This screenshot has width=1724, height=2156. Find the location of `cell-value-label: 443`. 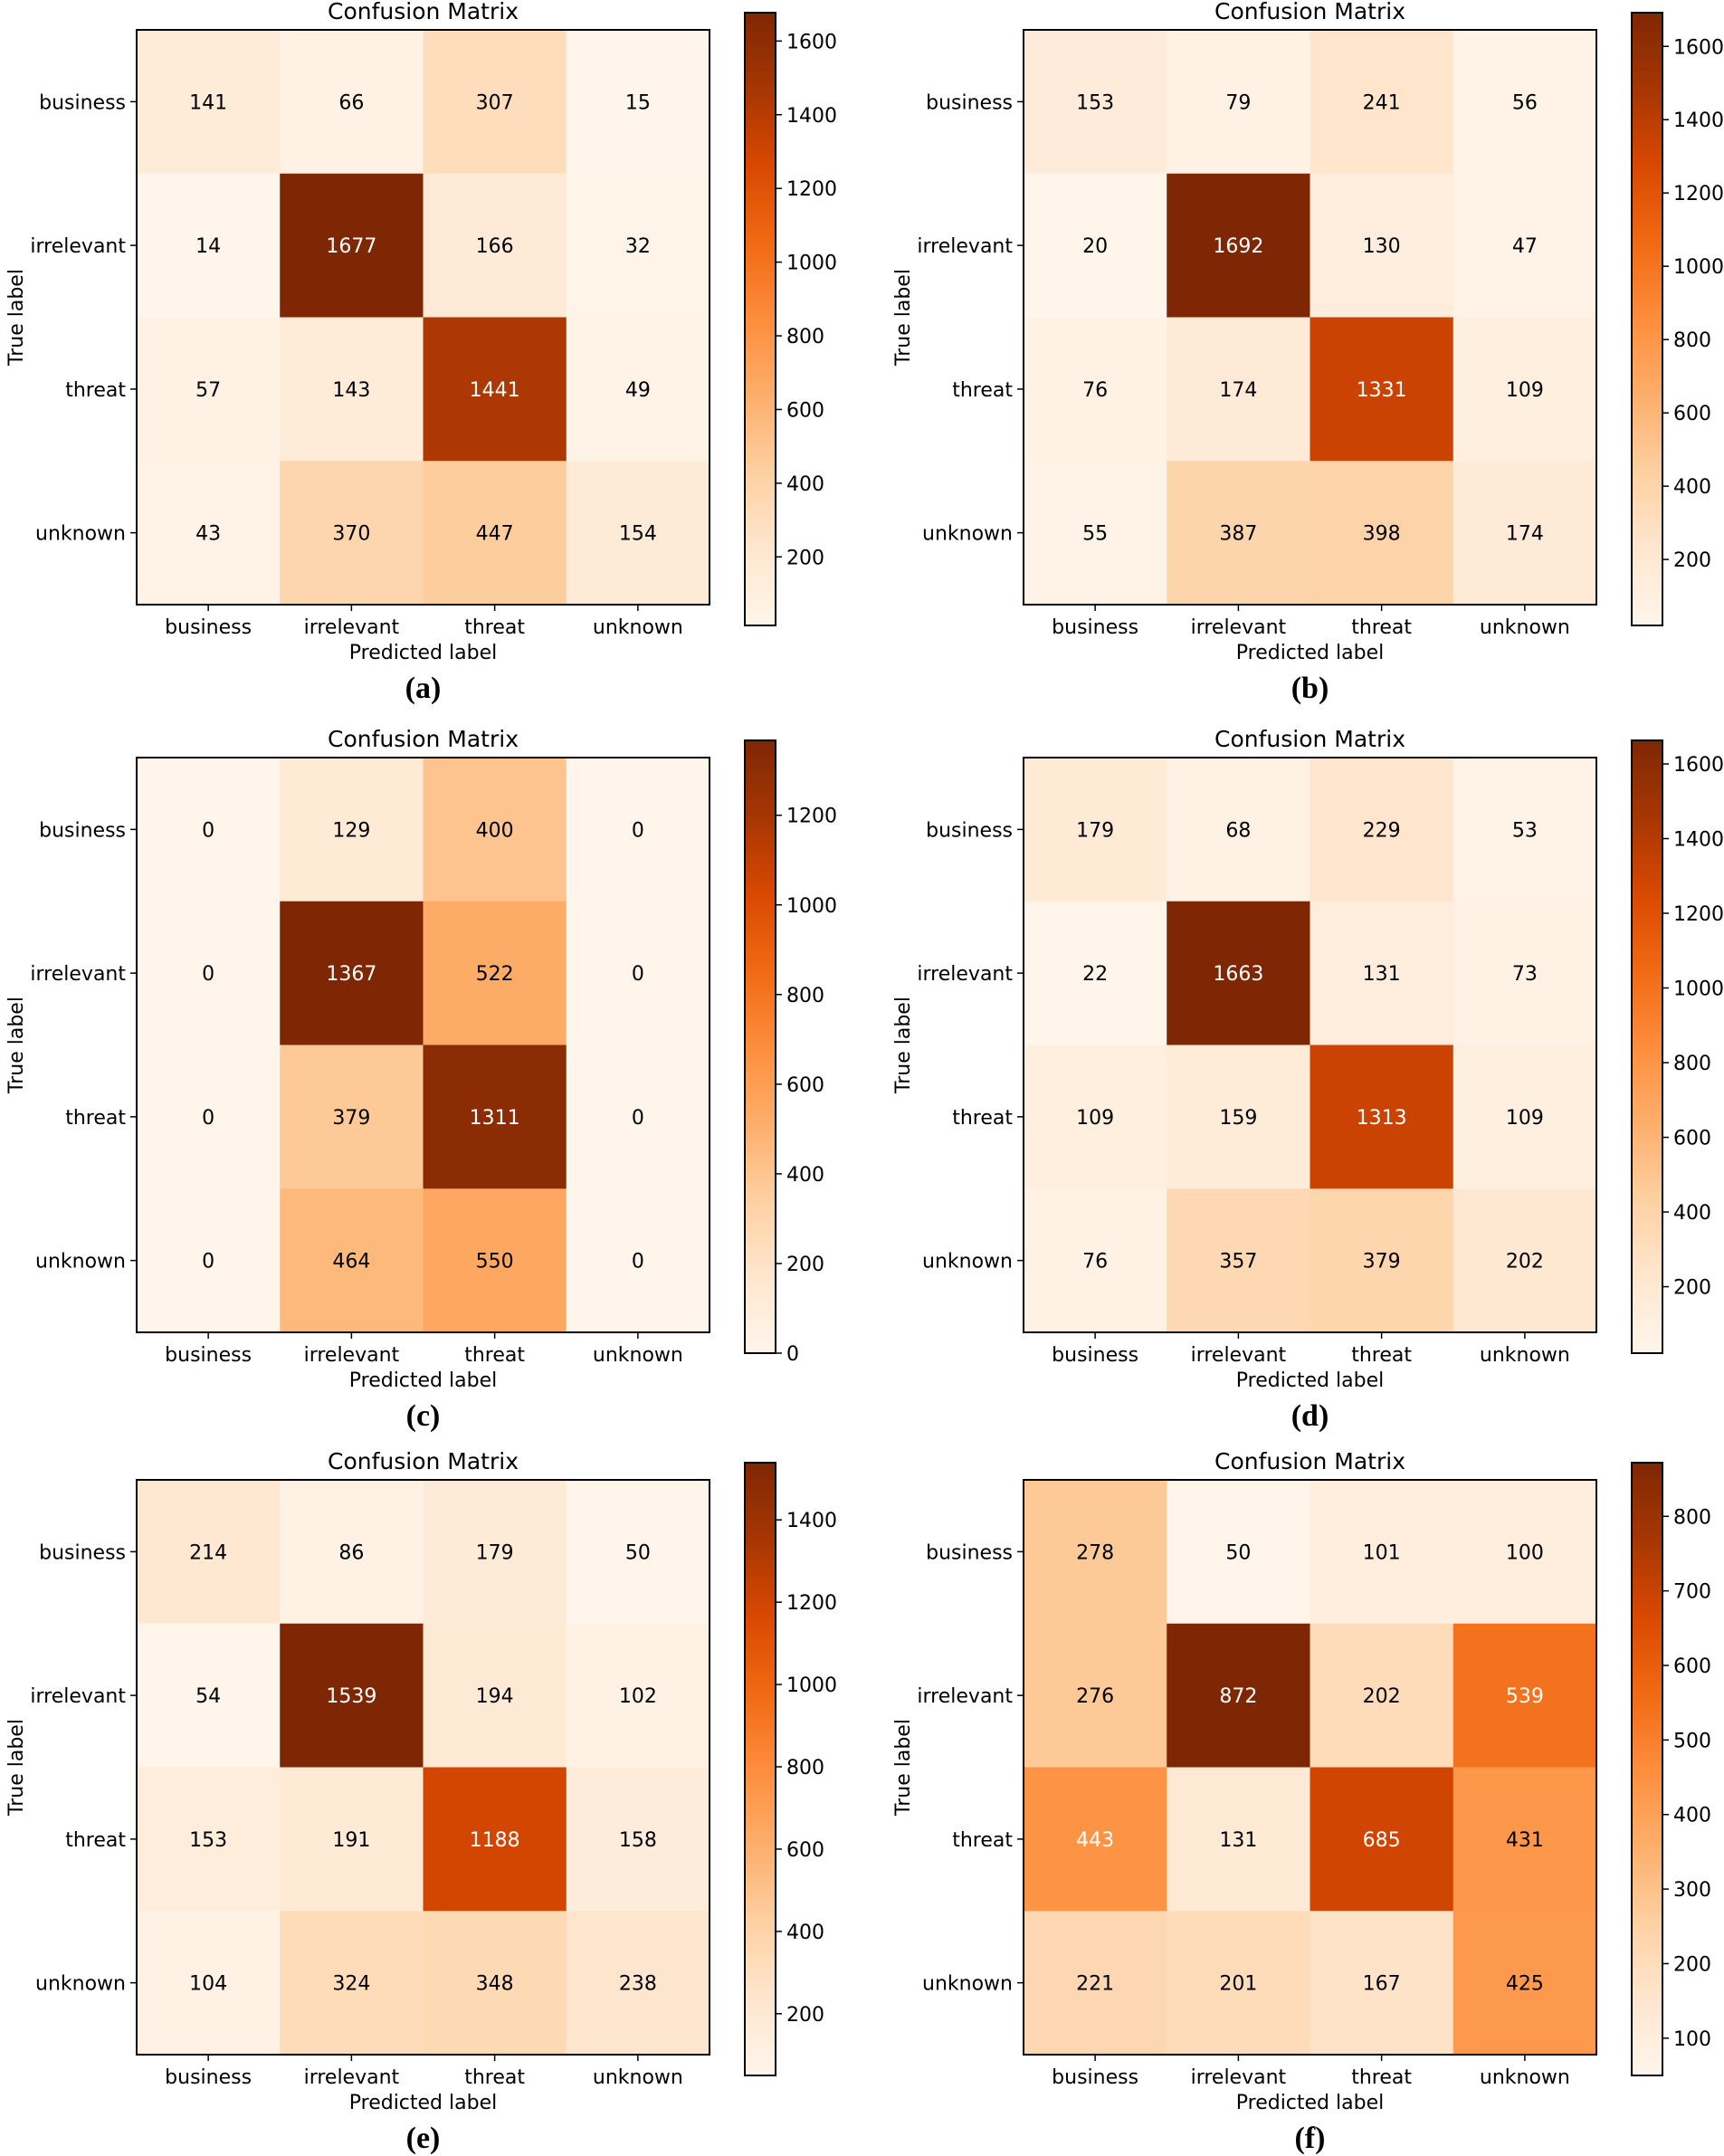

cell-value-label: 443 is located at coordinates (1095, 1841).